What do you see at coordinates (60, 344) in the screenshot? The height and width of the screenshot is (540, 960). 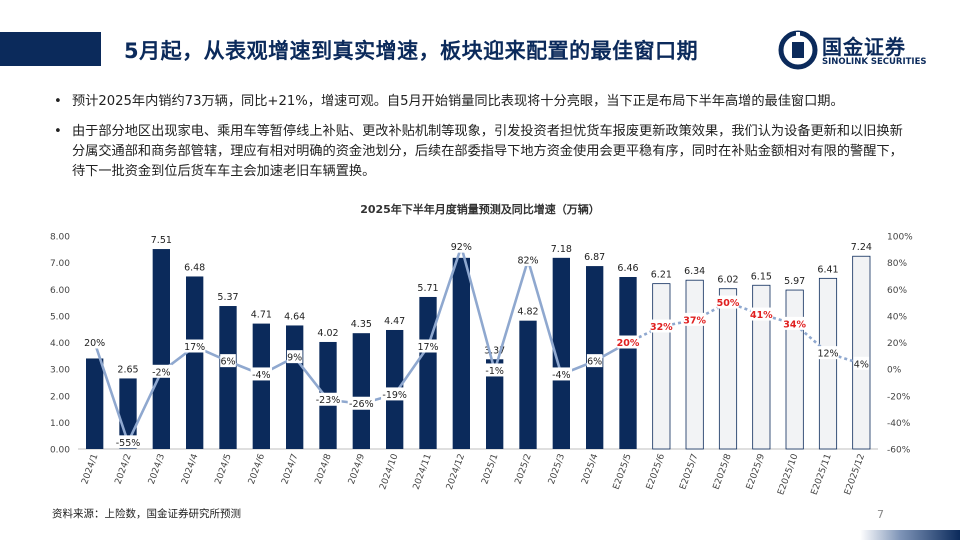 I see `y-tick-label: 4.00` at bounding box center [60, 344].